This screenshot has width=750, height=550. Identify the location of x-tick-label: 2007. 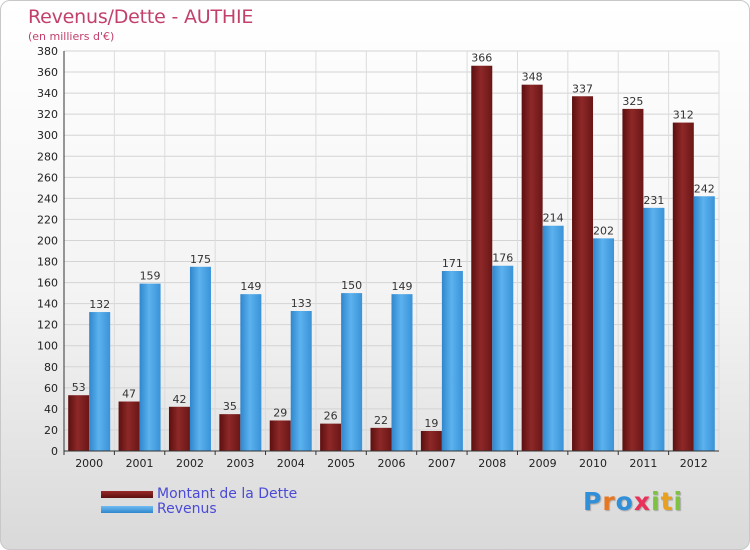
(442, 463).